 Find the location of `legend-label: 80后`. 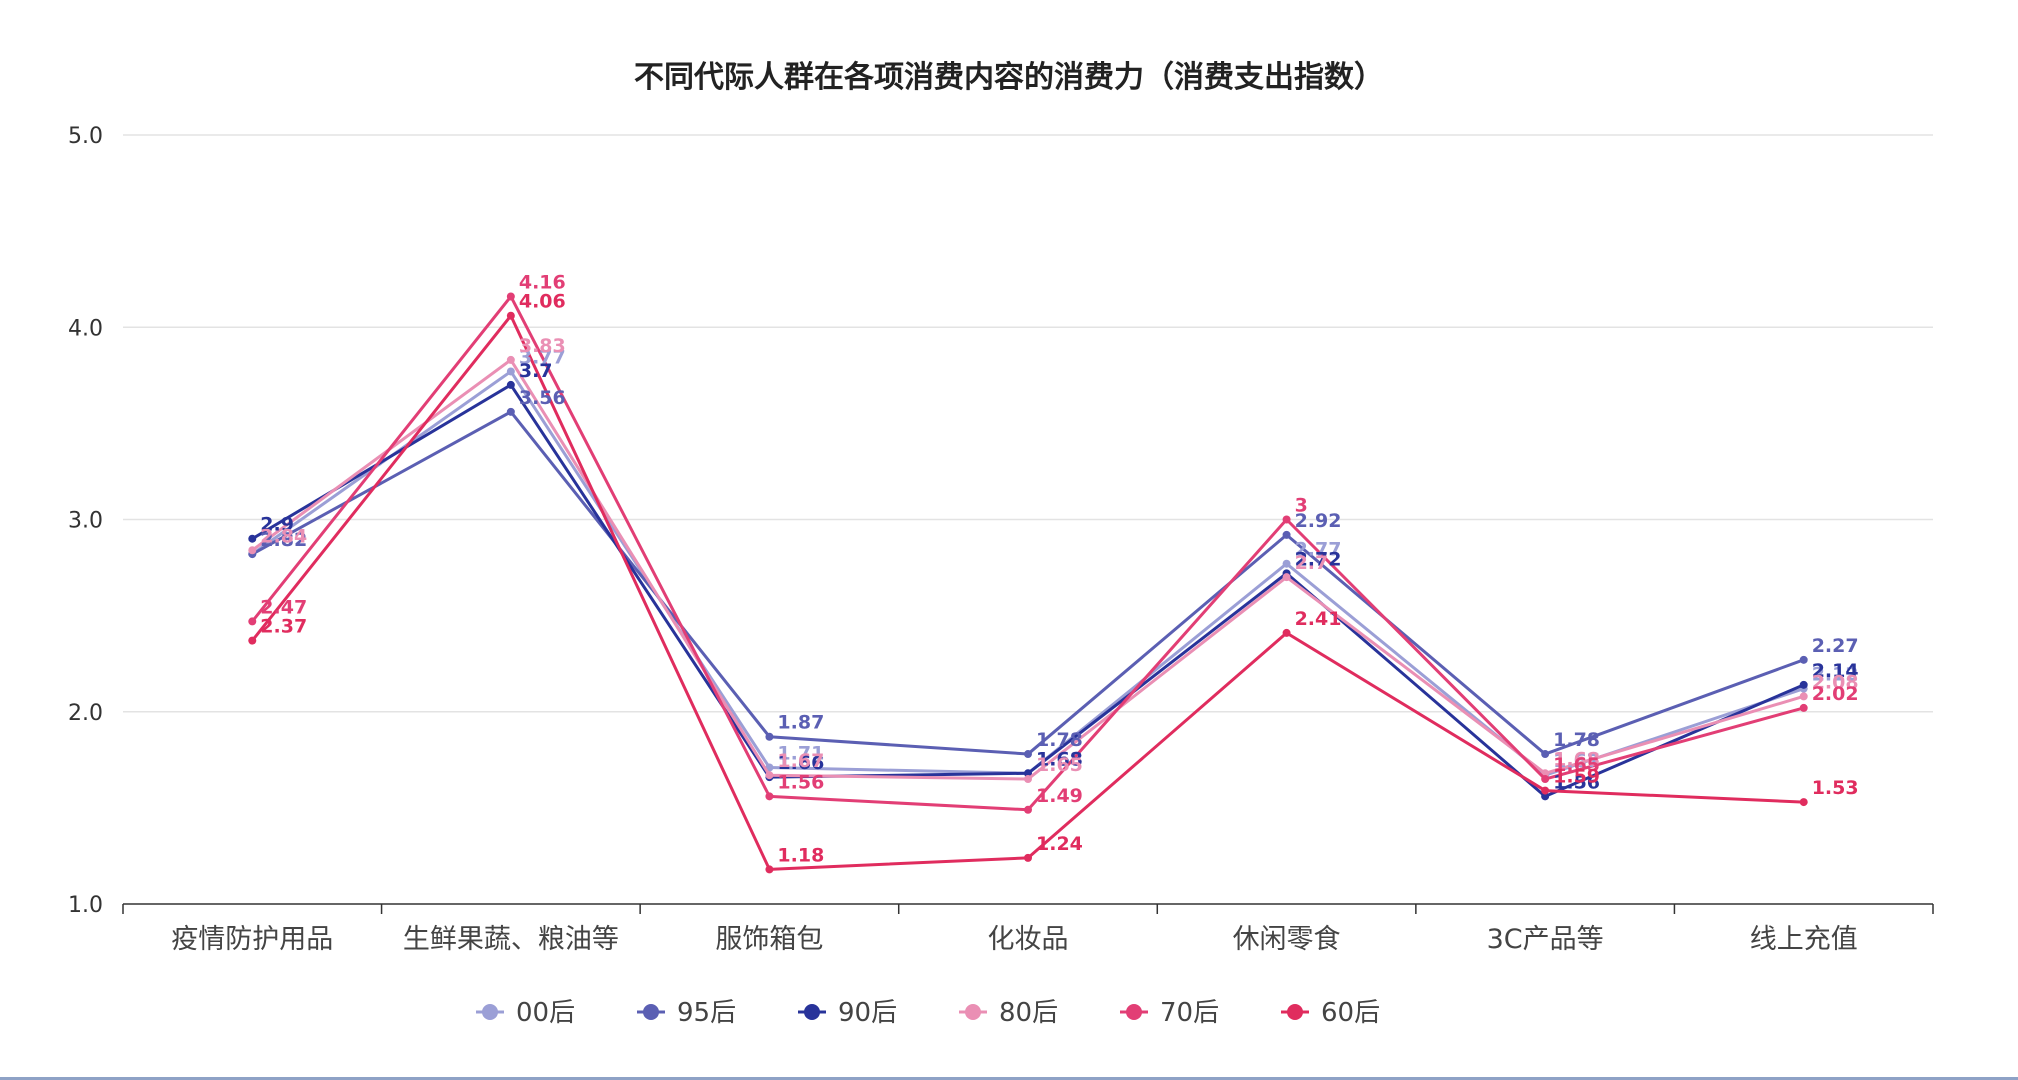

legend-label: 80后 is located at coordinates (1028, 1013).